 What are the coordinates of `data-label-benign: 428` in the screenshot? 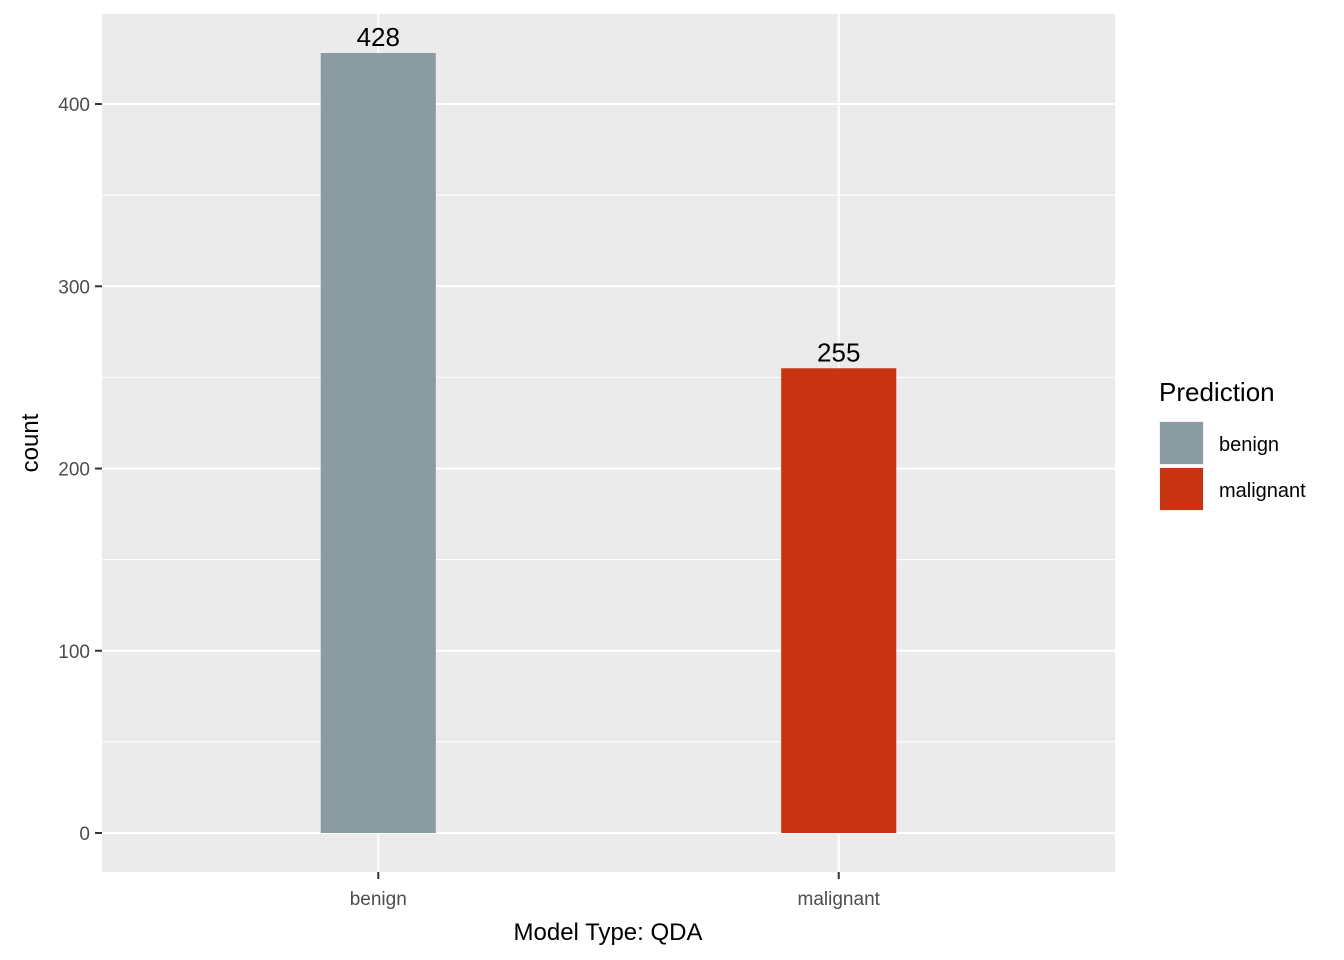 It's located at (378, 37).